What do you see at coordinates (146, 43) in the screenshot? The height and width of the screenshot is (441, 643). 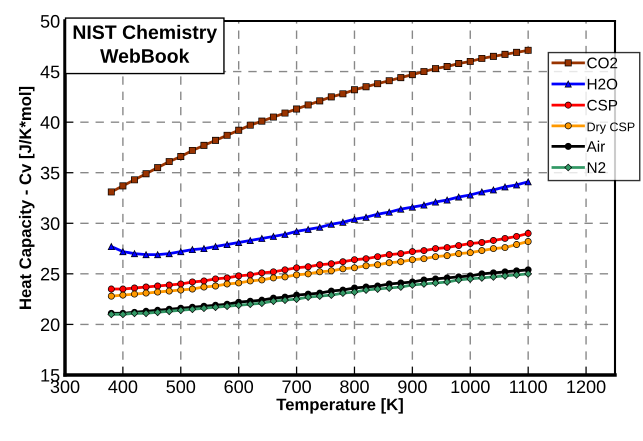 I see `annotation: NIST Chemistry WebBook` at bounding box center [146, 43].